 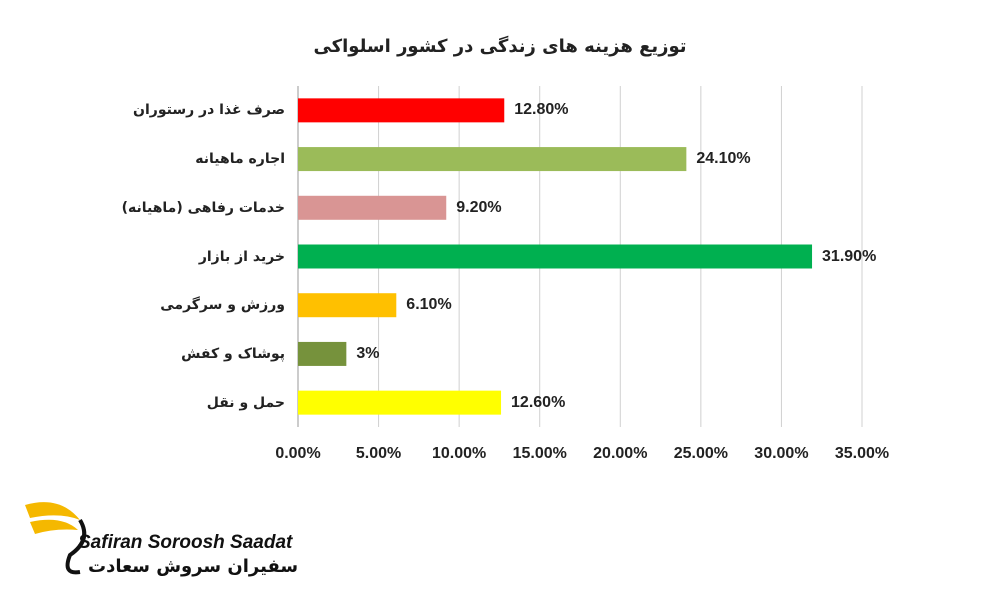 What do you see at coordinates (222, 305) in the screenshot?
I see `y-tick-label: ورزش و سرگرمی` at bounding box center [222, 305].